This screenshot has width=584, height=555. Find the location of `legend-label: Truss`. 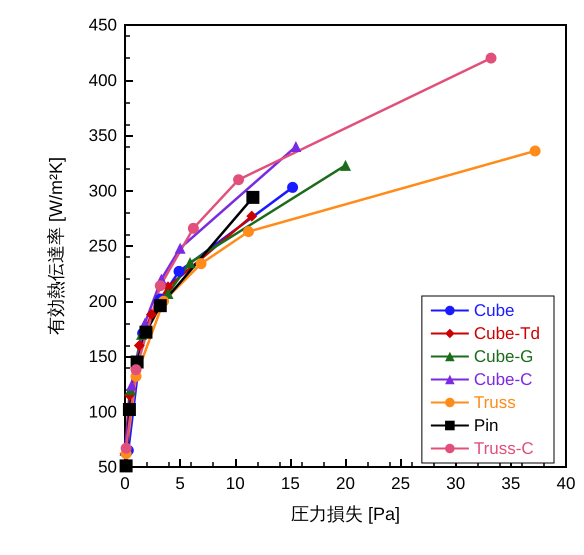

legend-label: Truss is located at coordinates (495, 402).